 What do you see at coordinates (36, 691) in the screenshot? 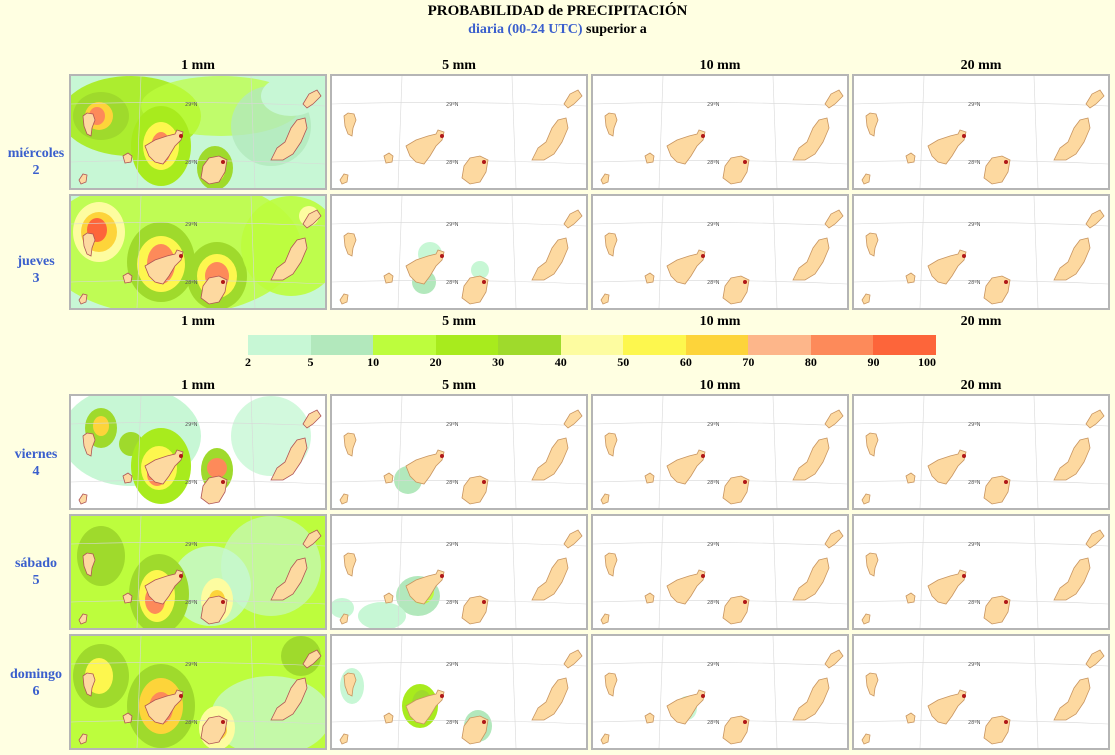
I see `day-number: 6` at bounding box center [36, 691].